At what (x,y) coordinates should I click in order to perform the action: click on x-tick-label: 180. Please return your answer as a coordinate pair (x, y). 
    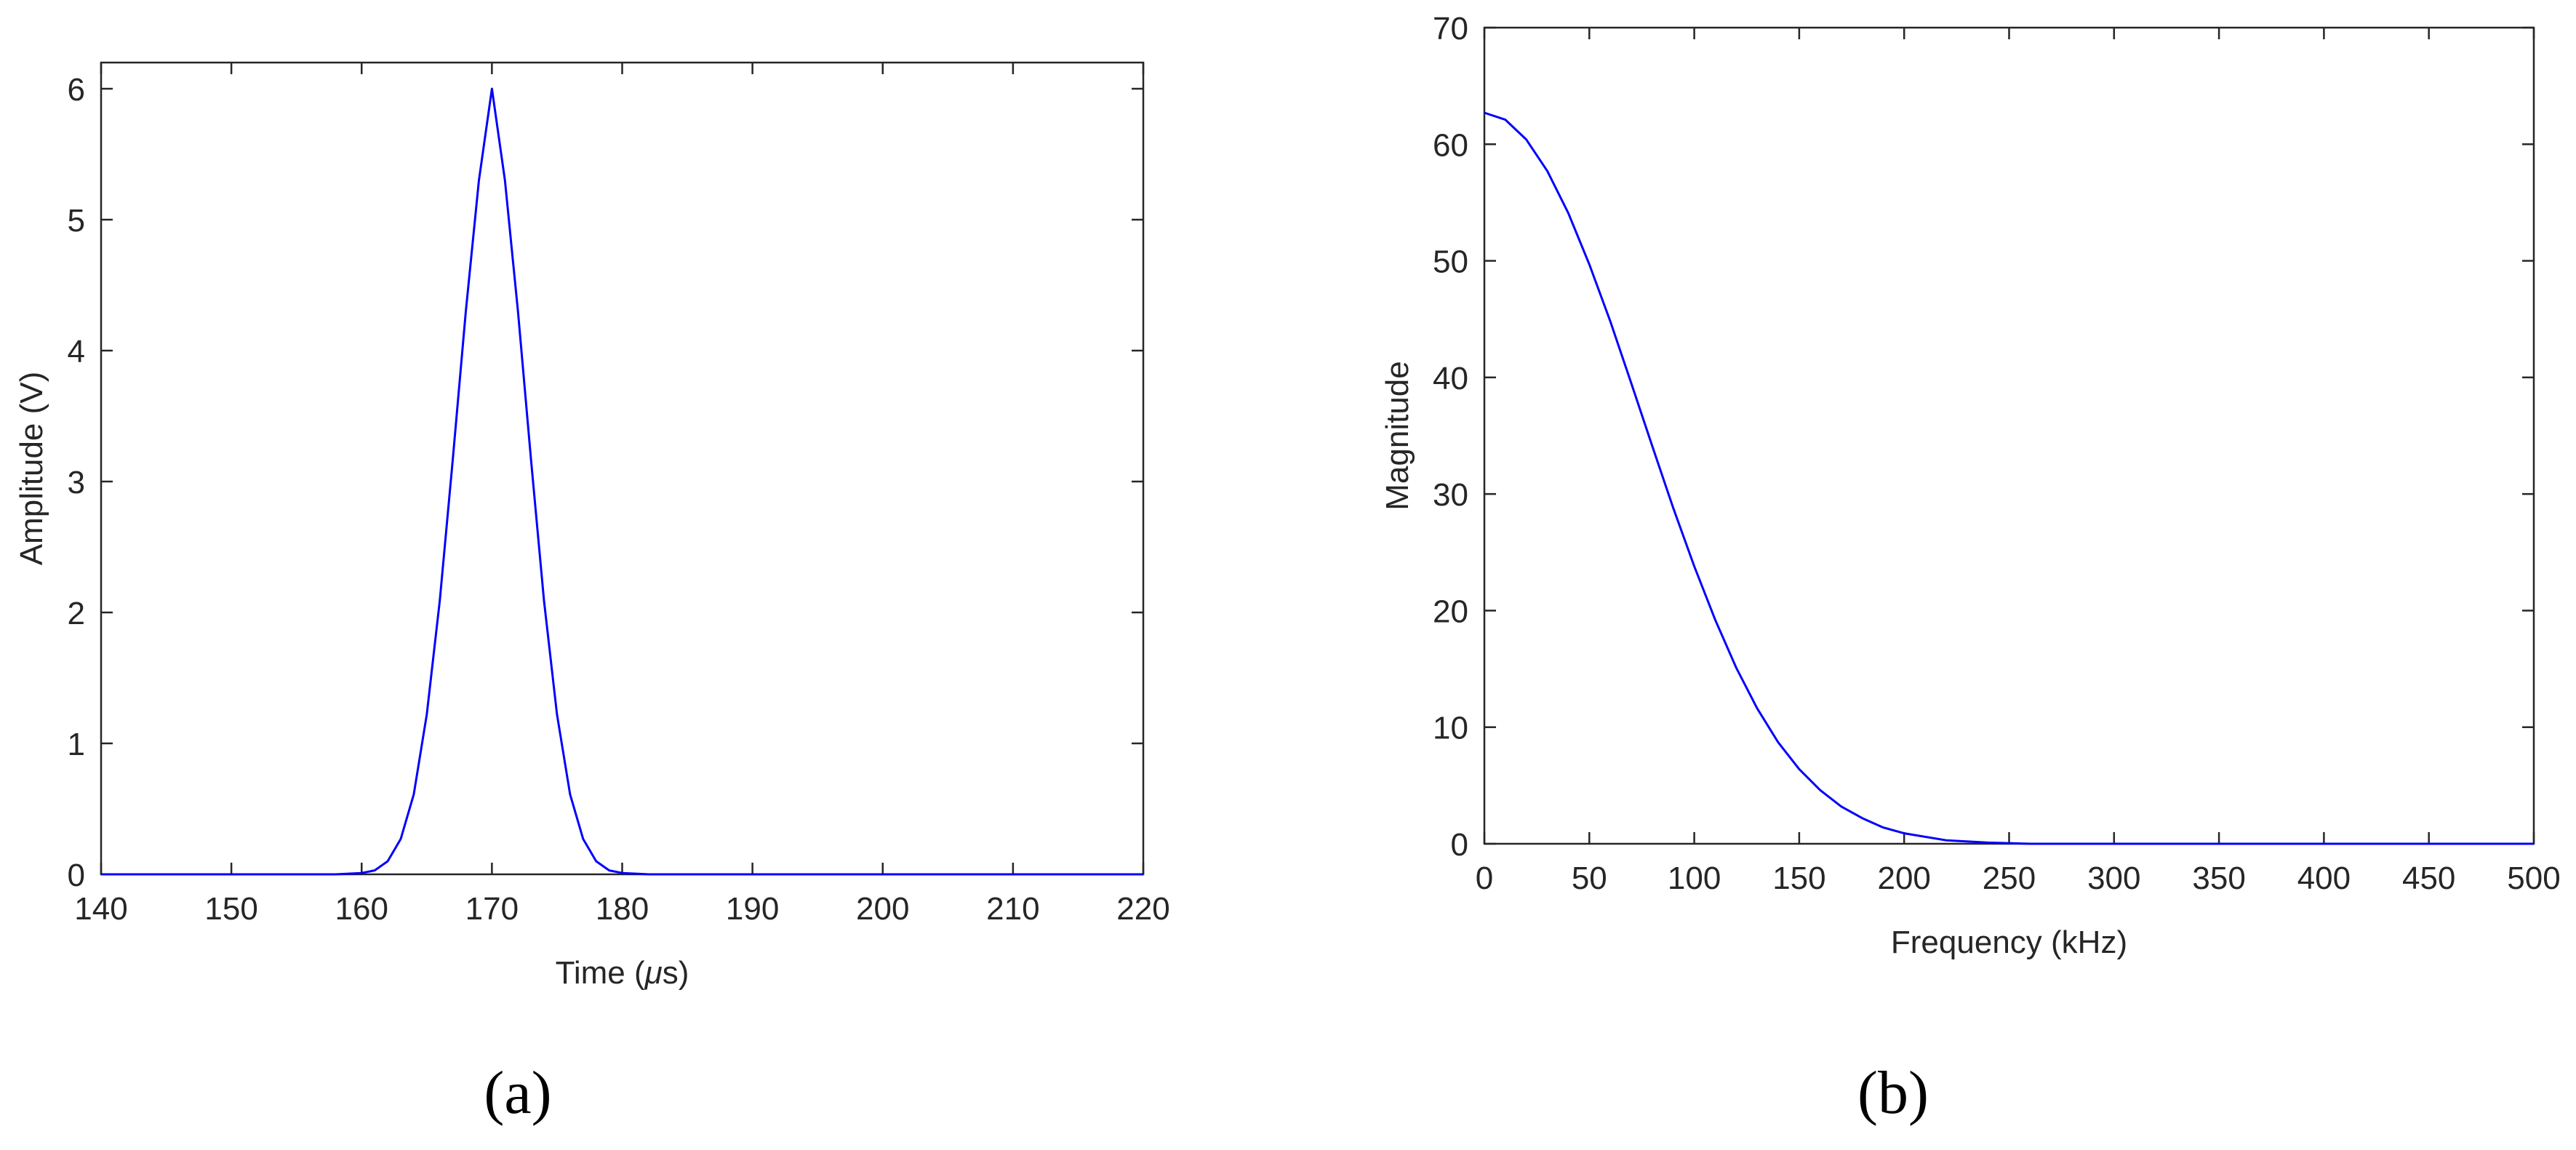
    Looking at the image, I should click on (622, 909).